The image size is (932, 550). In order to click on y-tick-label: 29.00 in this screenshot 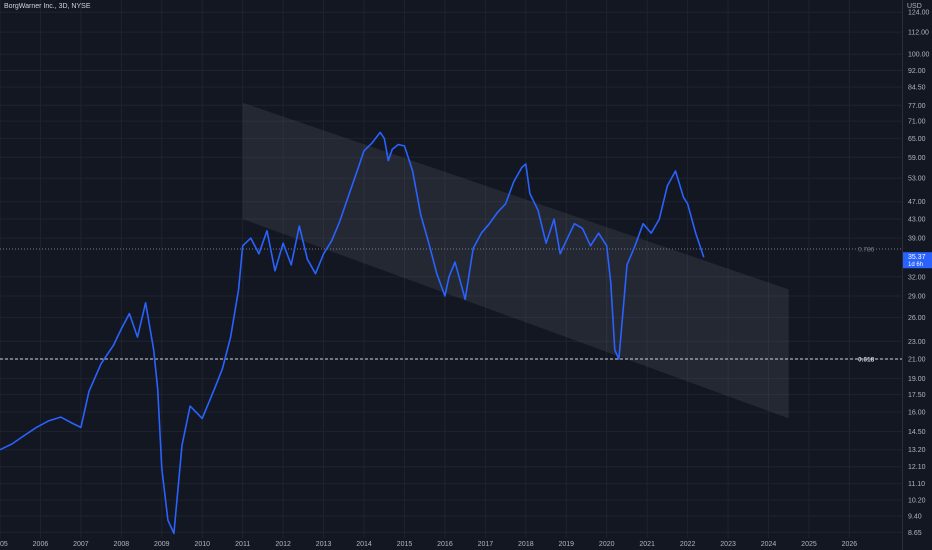, I will do `click(917, 296)`.